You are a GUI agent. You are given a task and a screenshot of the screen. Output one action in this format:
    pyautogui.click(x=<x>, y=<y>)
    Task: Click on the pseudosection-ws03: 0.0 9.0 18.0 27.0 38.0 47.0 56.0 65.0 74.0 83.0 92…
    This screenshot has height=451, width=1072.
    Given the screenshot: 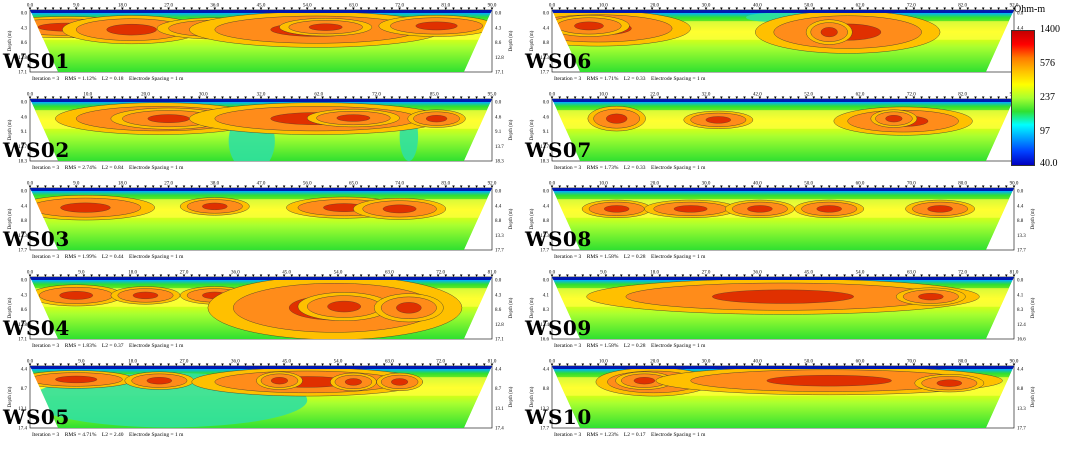 What is the action you would take?
    pyautogui.click(x=257, y=223)
    